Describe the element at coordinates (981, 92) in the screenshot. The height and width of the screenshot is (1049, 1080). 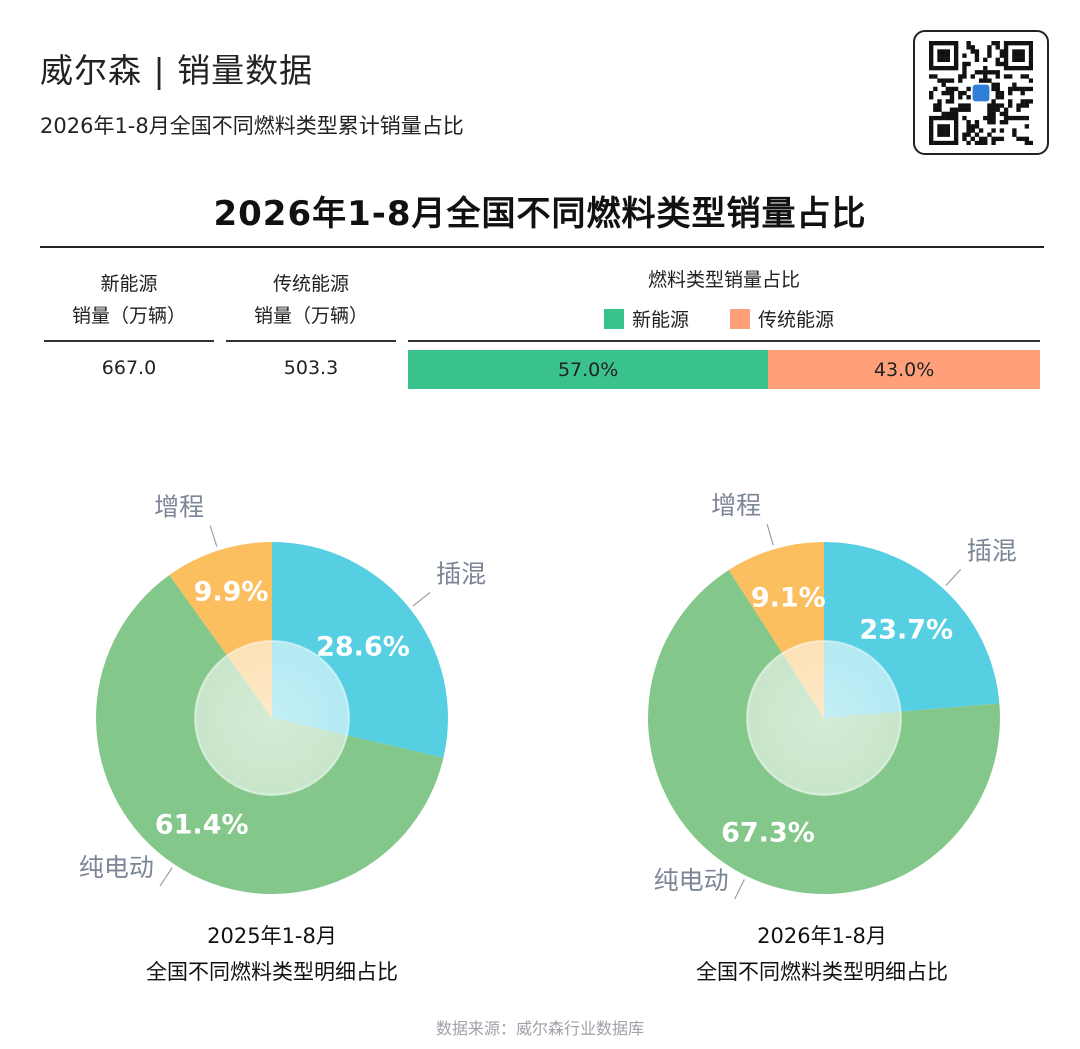
I see `qr-logo-icon` at that location.